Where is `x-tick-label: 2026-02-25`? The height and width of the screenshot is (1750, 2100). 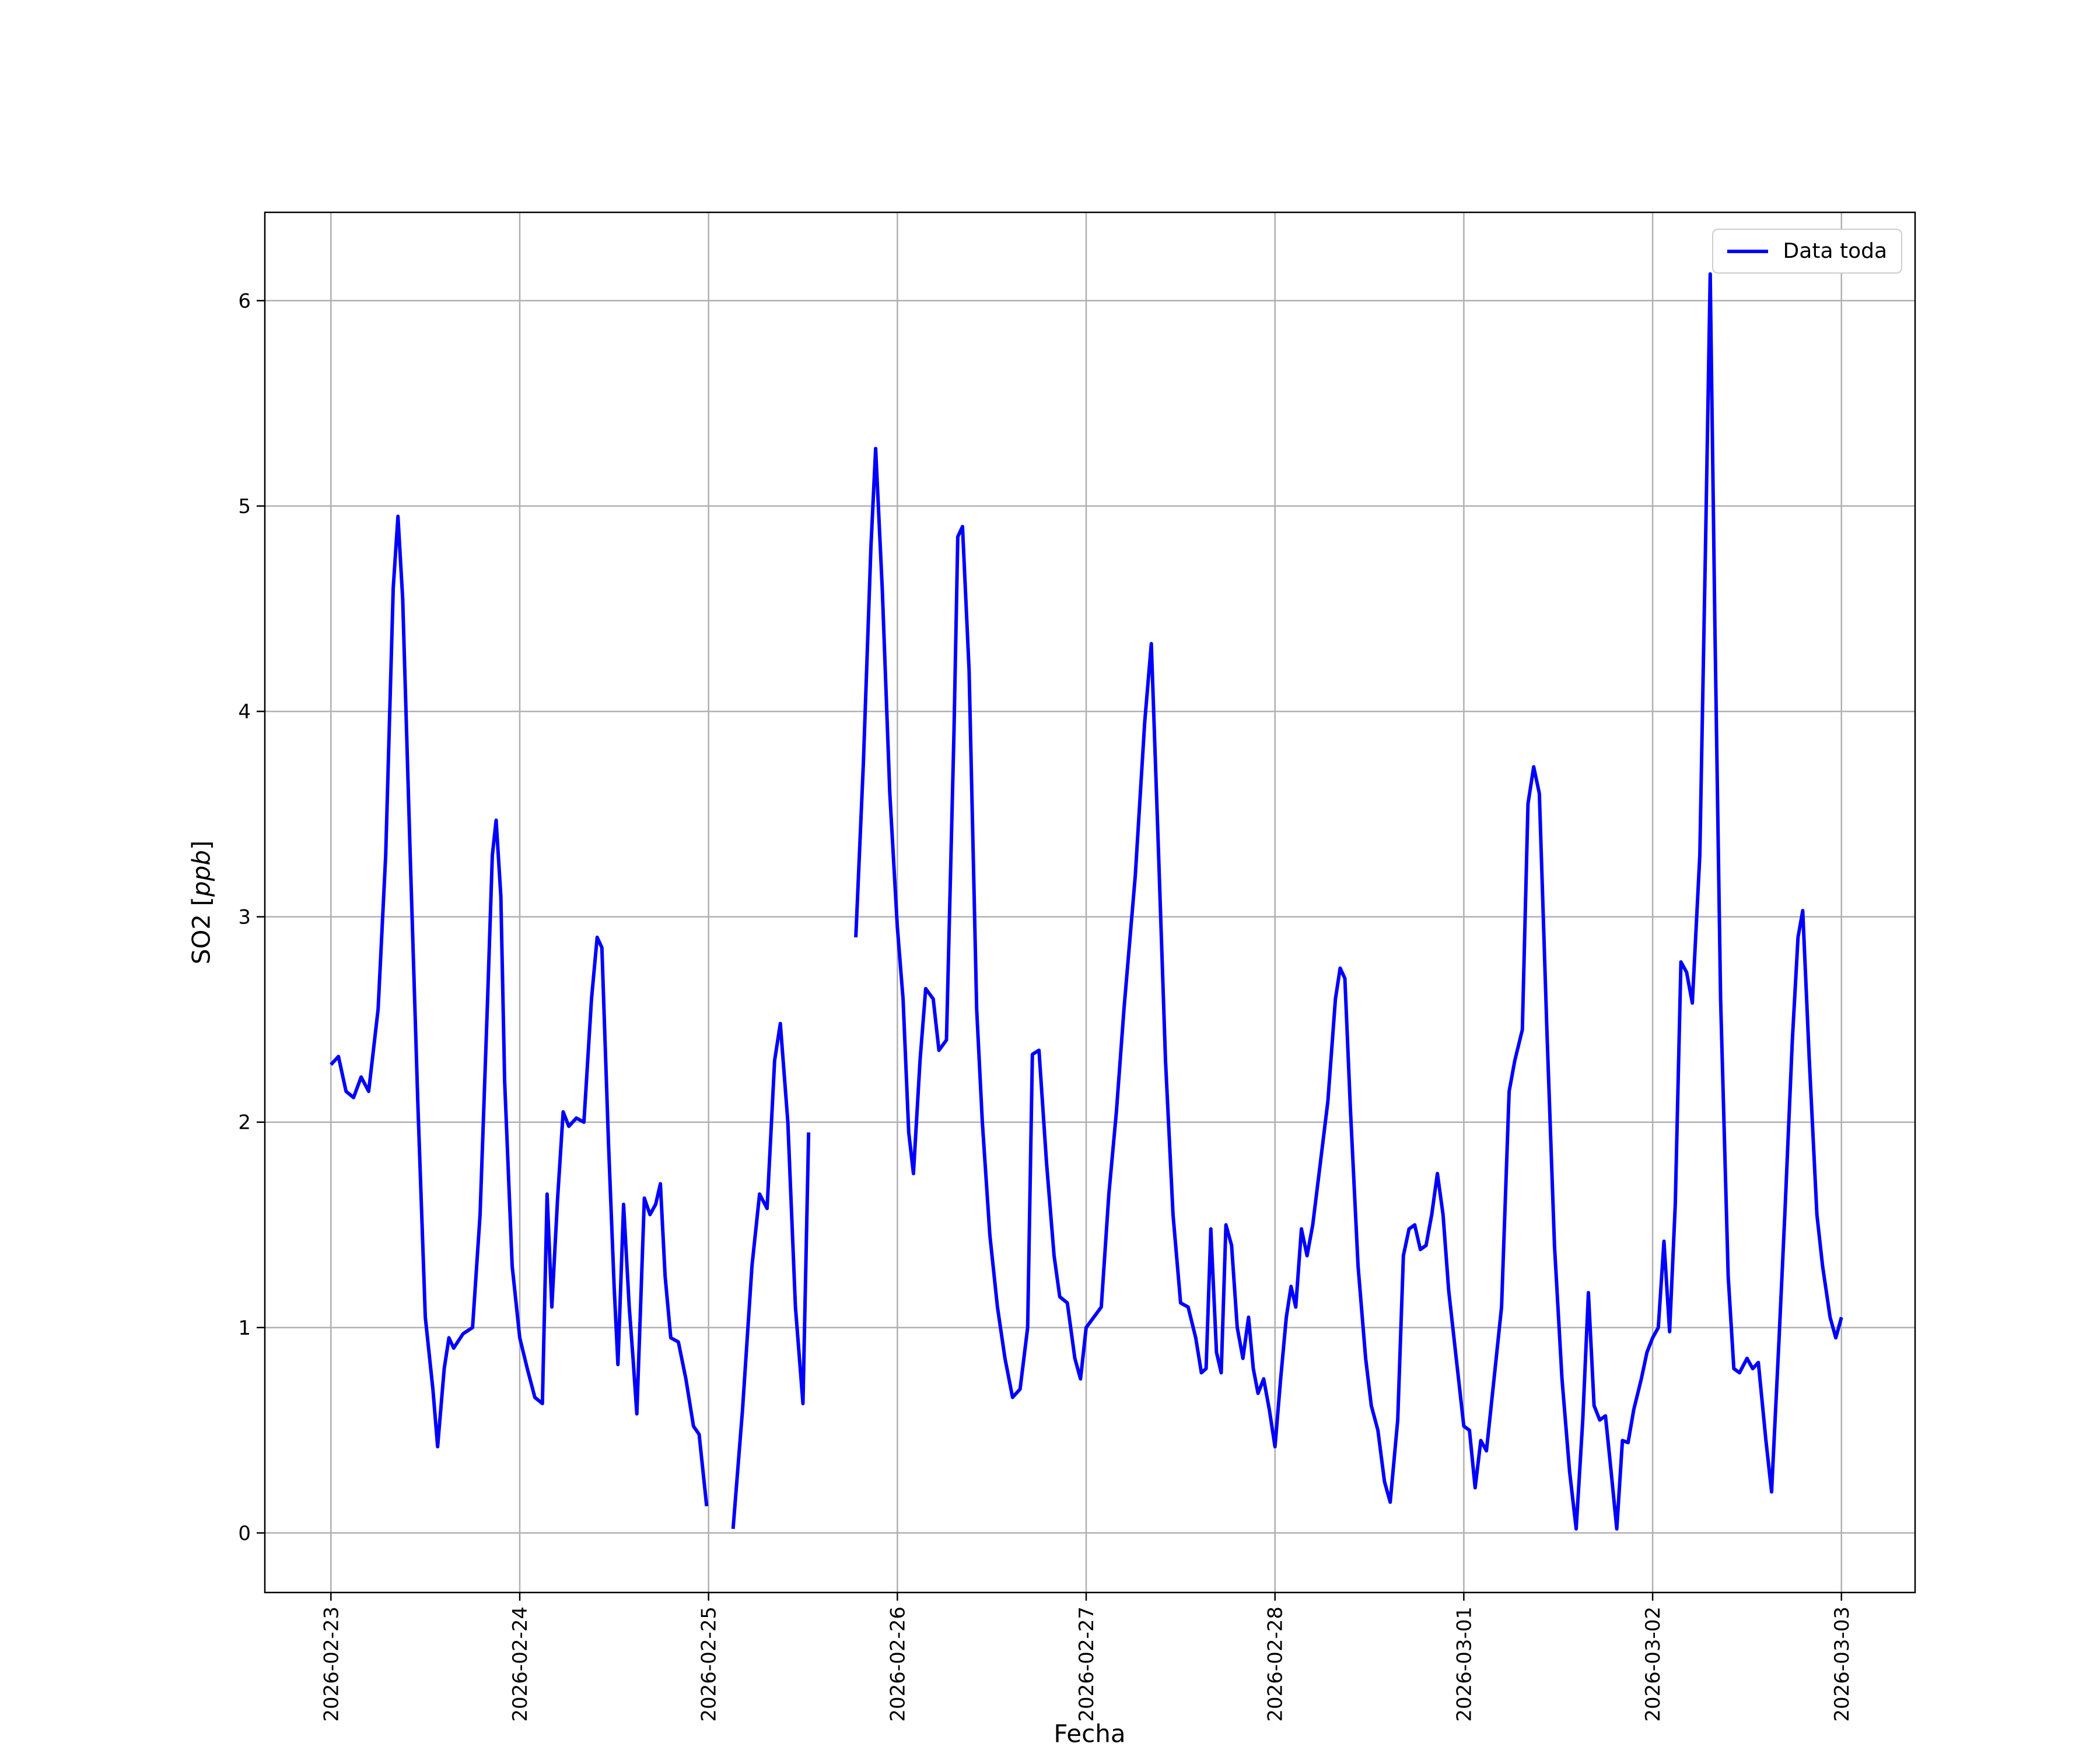 x-tick-label: 2026-02-25 is located at coordinates (709, 1664).